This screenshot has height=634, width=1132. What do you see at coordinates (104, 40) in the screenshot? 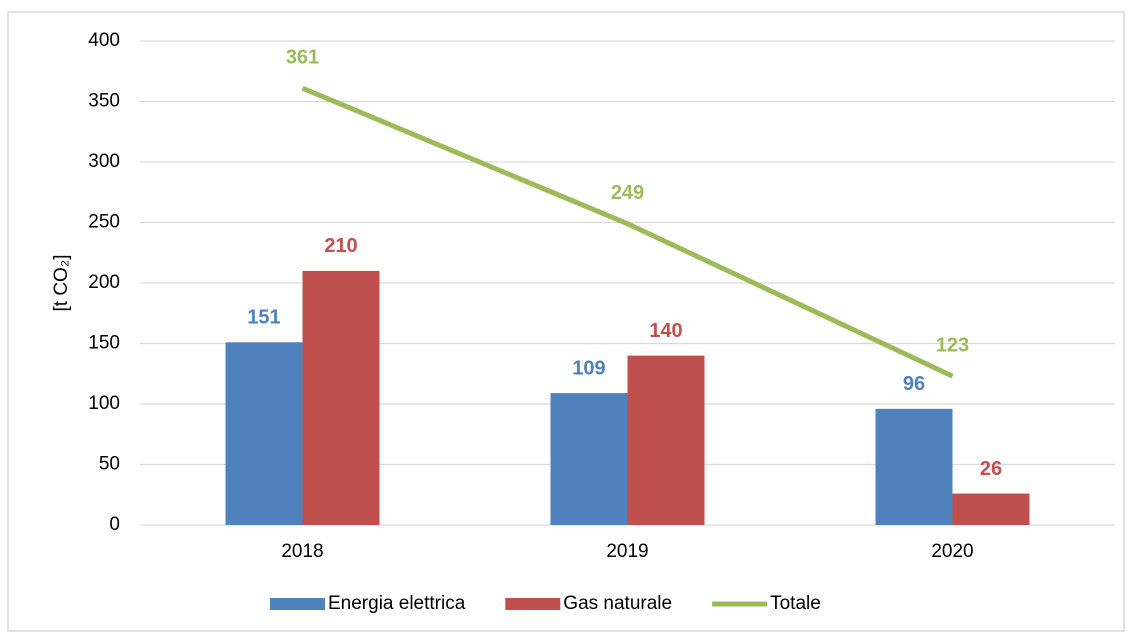
I see `y-tick-label: 400` at bounding box center [104, 40].